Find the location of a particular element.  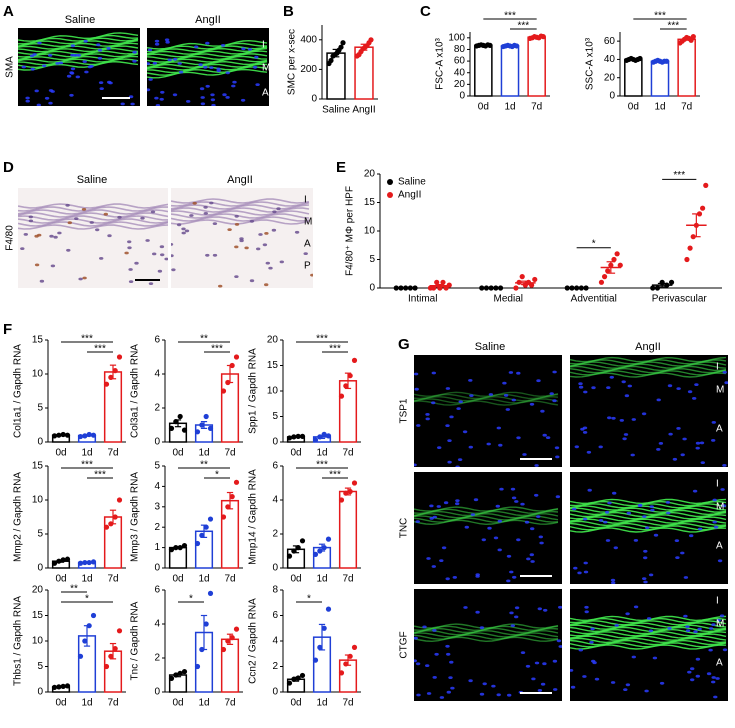

row-label: CTGF is located at coordinates (404, 644).